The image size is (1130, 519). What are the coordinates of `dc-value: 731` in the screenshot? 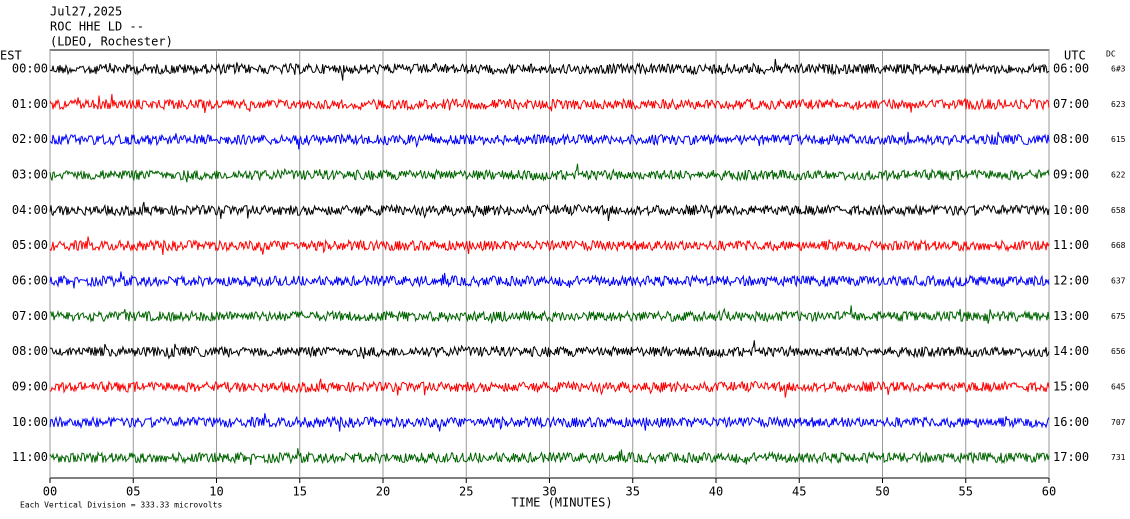 It's located at (1118, 457).